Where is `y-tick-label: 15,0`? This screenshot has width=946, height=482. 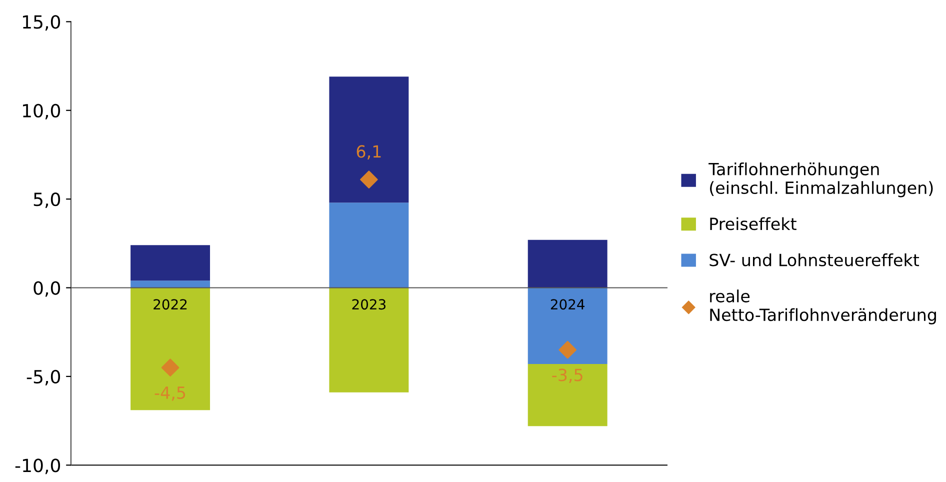 y-tick-label: 15,0 is located at coordinates (41, 23).